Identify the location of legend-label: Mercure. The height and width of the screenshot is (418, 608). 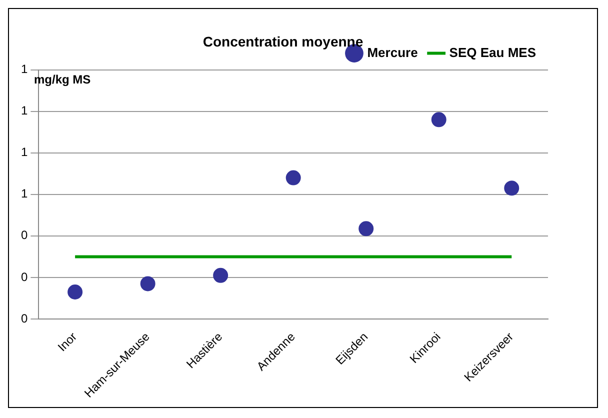
(392, 52).